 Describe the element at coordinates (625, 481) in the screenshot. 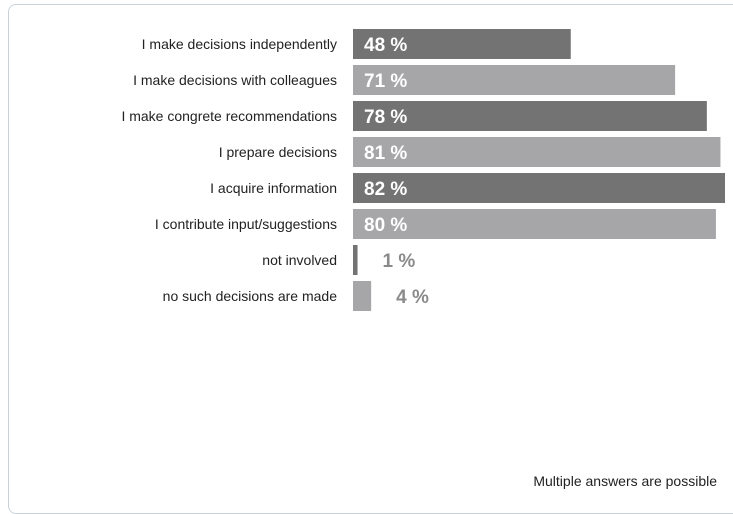

I see `footnote: Multiple answers are possible` at that location.